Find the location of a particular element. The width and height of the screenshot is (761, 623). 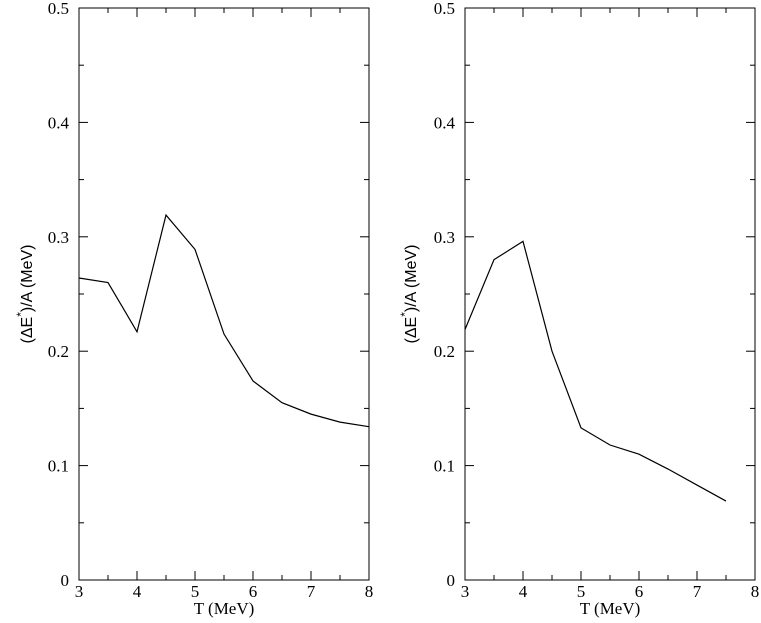

chart0-y-tick-label: 0 is located at coordinates (65, 580).